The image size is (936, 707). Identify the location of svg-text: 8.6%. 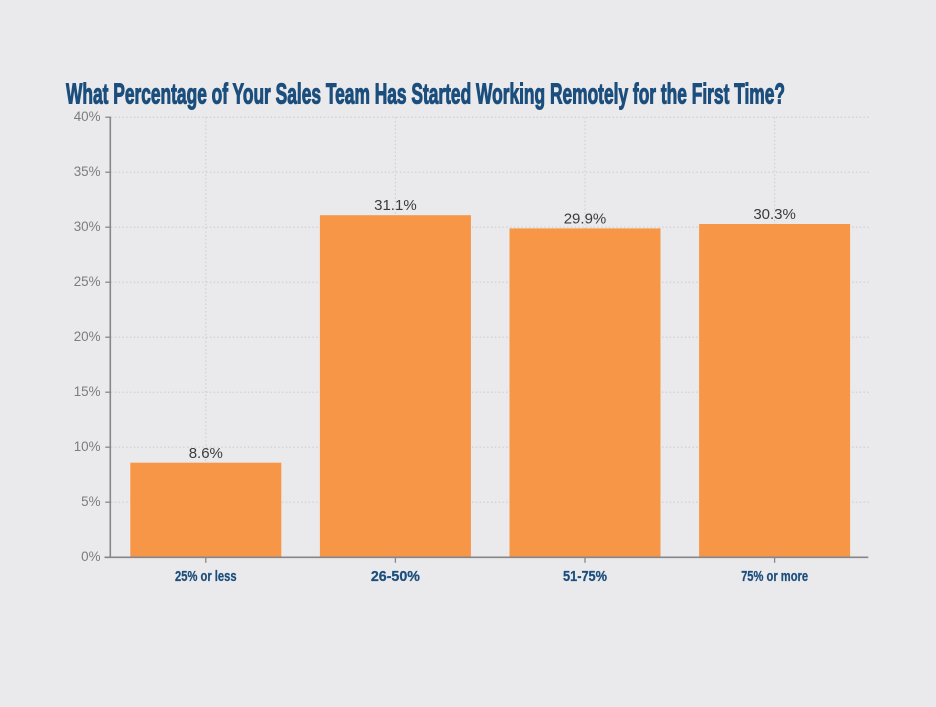
(206, 453).